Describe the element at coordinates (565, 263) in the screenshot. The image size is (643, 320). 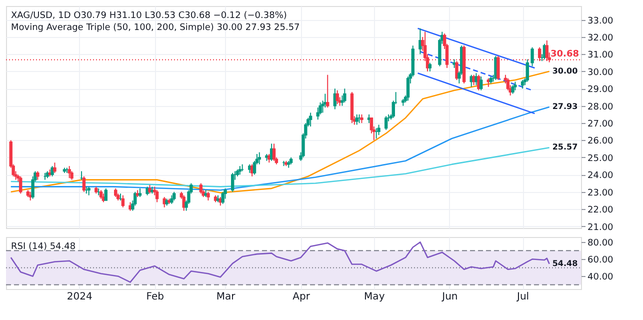
I see `annotation: 54.48` at that location.